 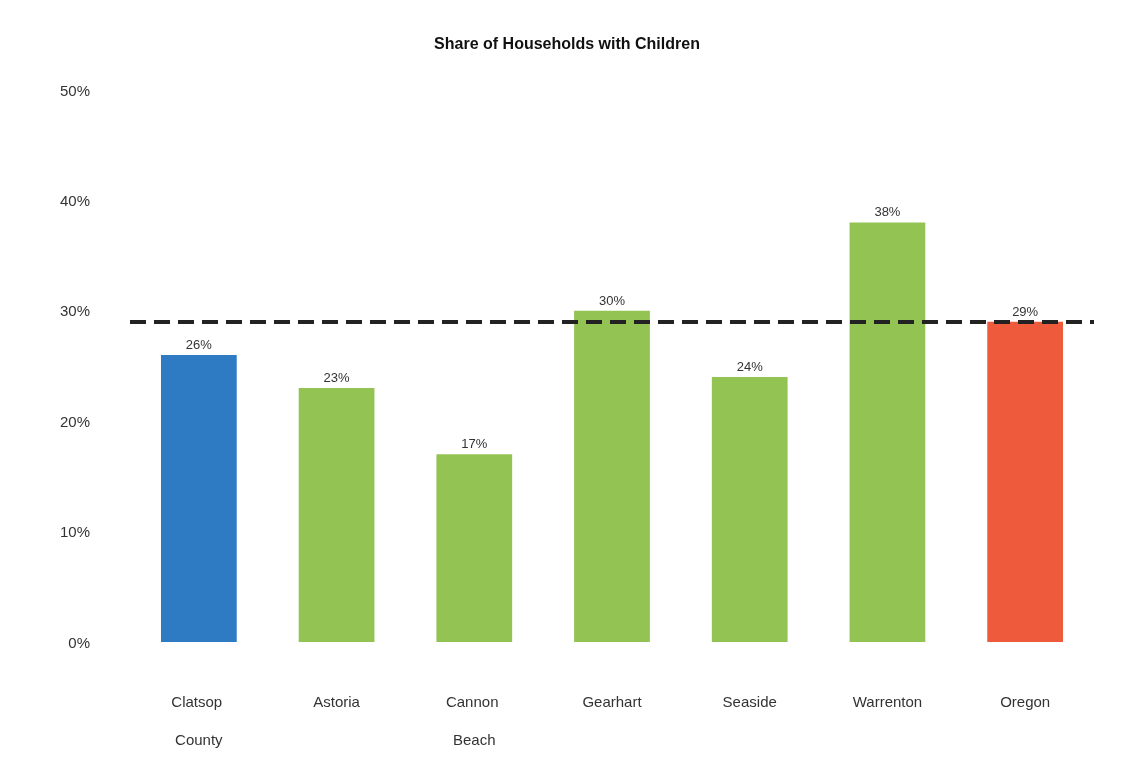 I want to click on data-label: 17%, so click(x=474, y=444).